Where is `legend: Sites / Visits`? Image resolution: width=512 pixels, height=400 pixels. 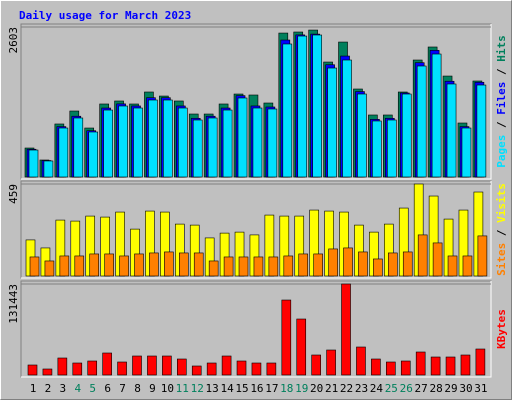
legend: Sites / Visits is located at coordinates (501, 229).